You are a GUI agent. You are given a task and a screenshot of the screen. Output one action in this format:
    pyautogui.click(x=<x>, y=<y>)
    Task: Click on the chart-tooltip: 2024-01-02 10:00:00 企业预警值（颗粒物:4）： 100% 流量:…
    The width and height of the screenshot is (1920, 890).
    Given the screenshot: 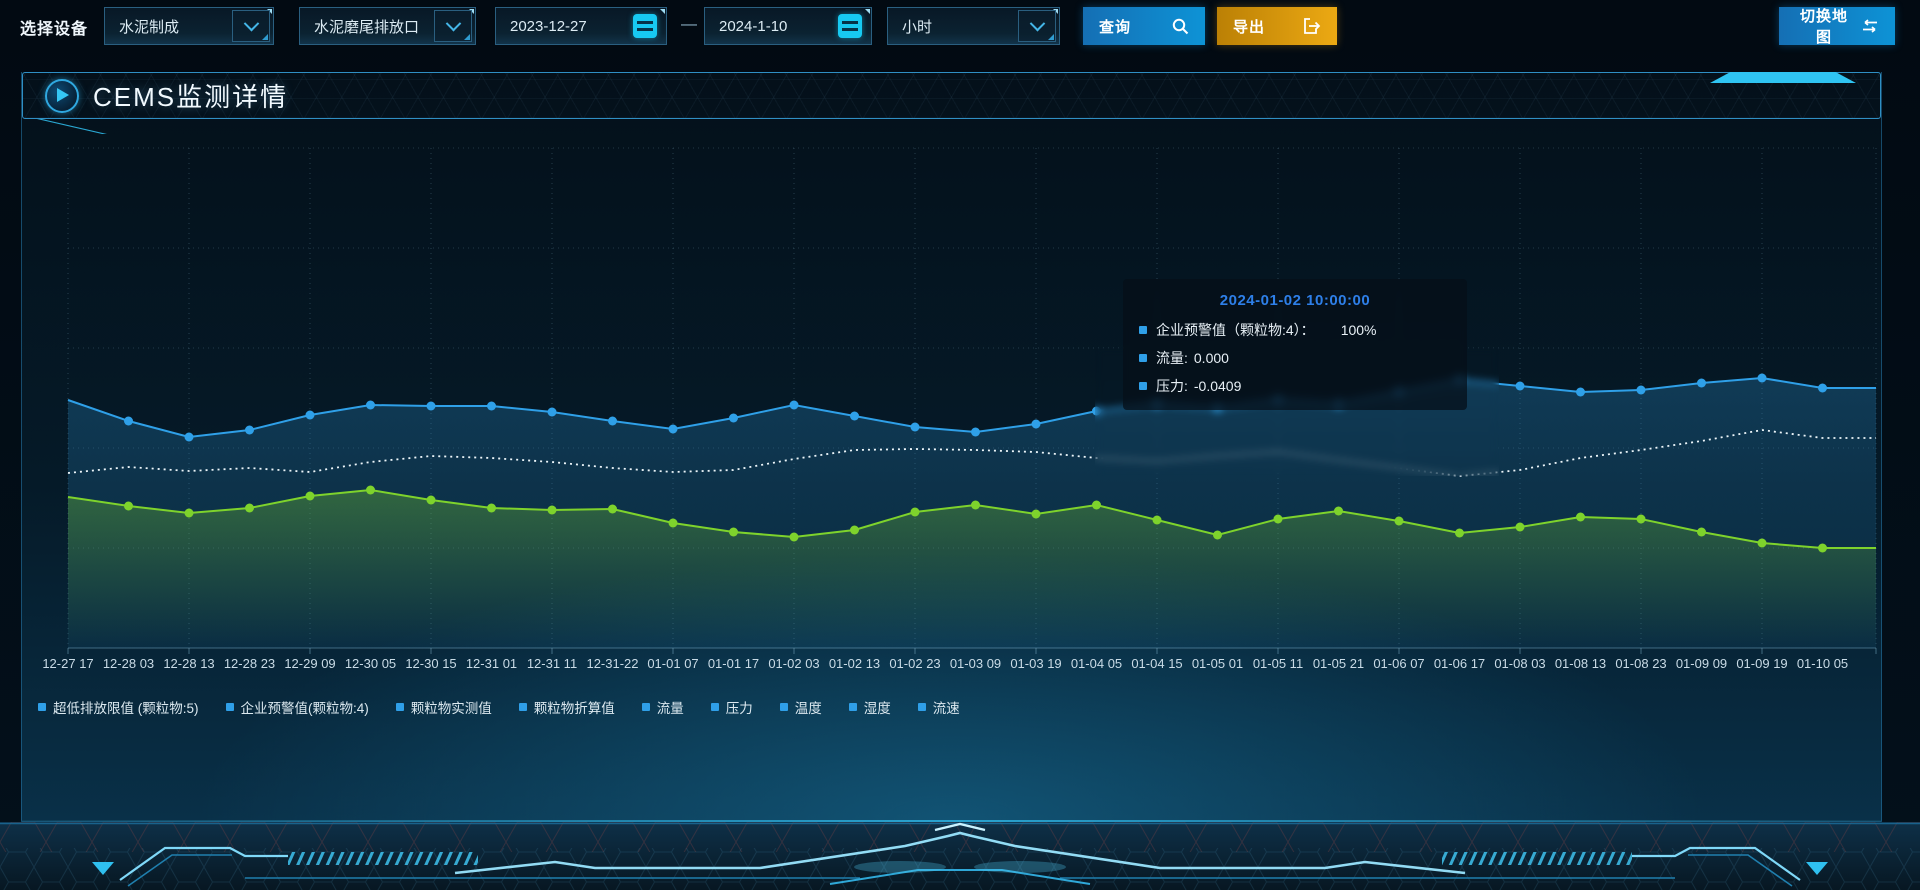 What is the action you would take?
    pyautogui.click(x=1295, y=344)
    